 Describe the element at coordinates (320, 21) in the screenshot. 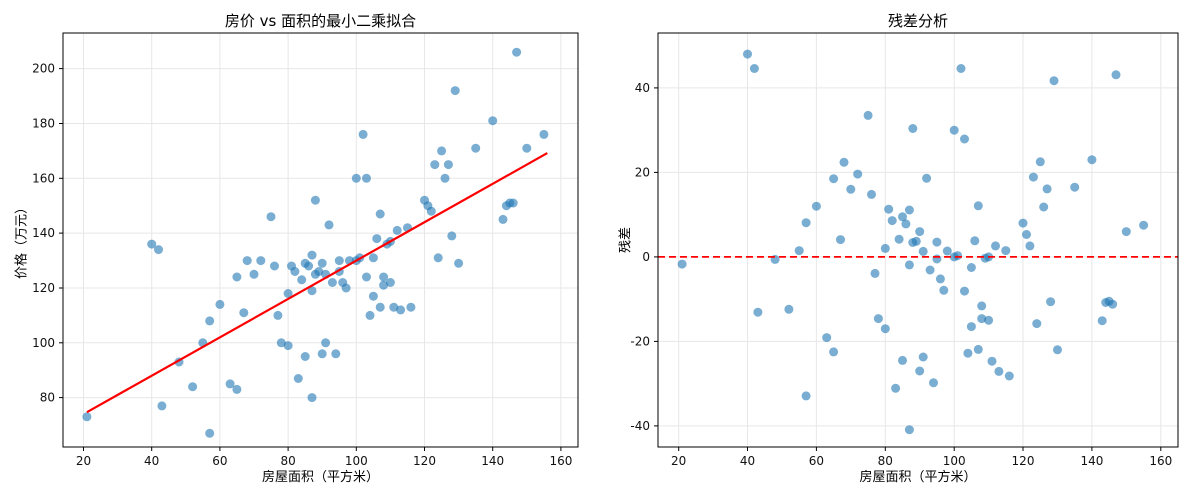

I see `chart-title: 房价 vs 面积的最小二乘拟合` at that location.